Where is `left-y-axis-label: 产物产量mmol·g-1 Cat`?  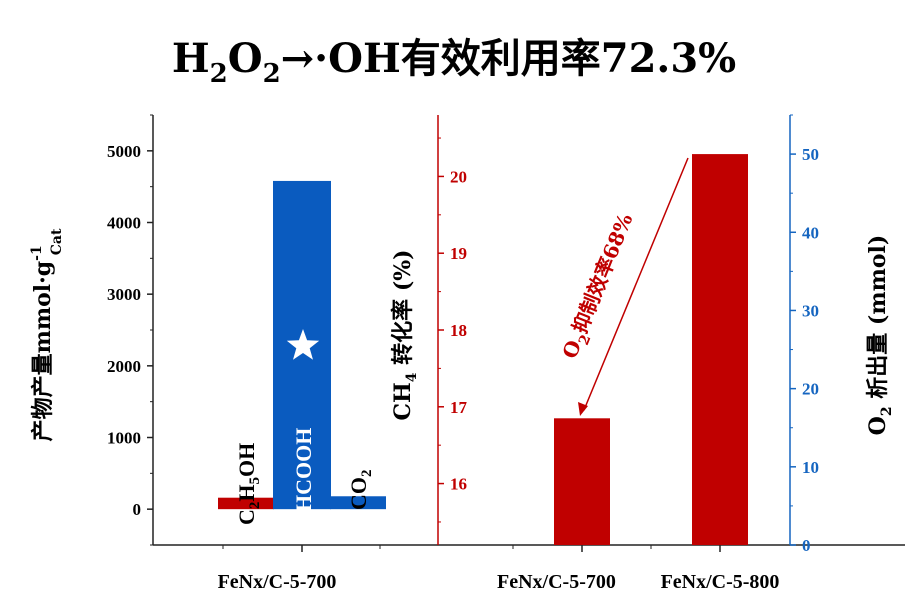 left-y-axis-label: 产物产量mmol·g-1 Cat is located at coordinates (47, 334).